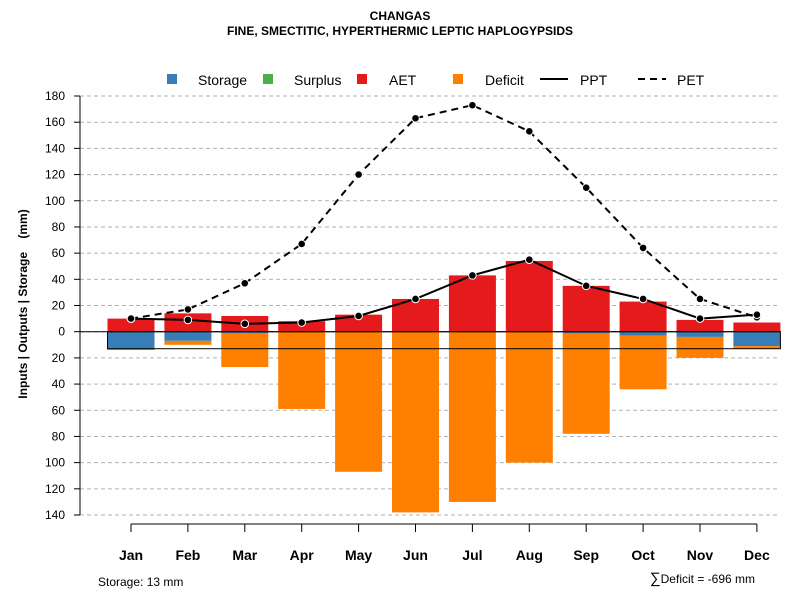 Image resolution: width=800 pixels, height=600 pixels. What do you see at coordinates (222, 80) in the screenshot?
I see `storage-legend-label: Storage` at bounding box center [222, 80].